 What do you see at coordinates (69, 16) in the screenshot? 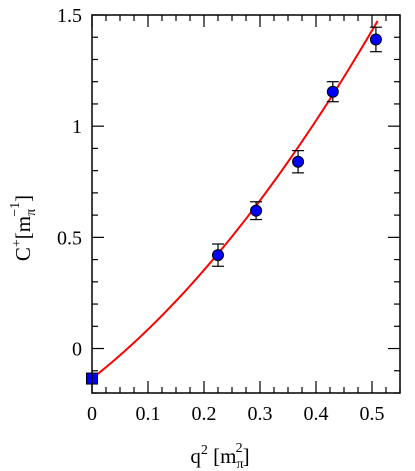
I see `y-tick-label: 1.5` at bounding box center [69, 16].